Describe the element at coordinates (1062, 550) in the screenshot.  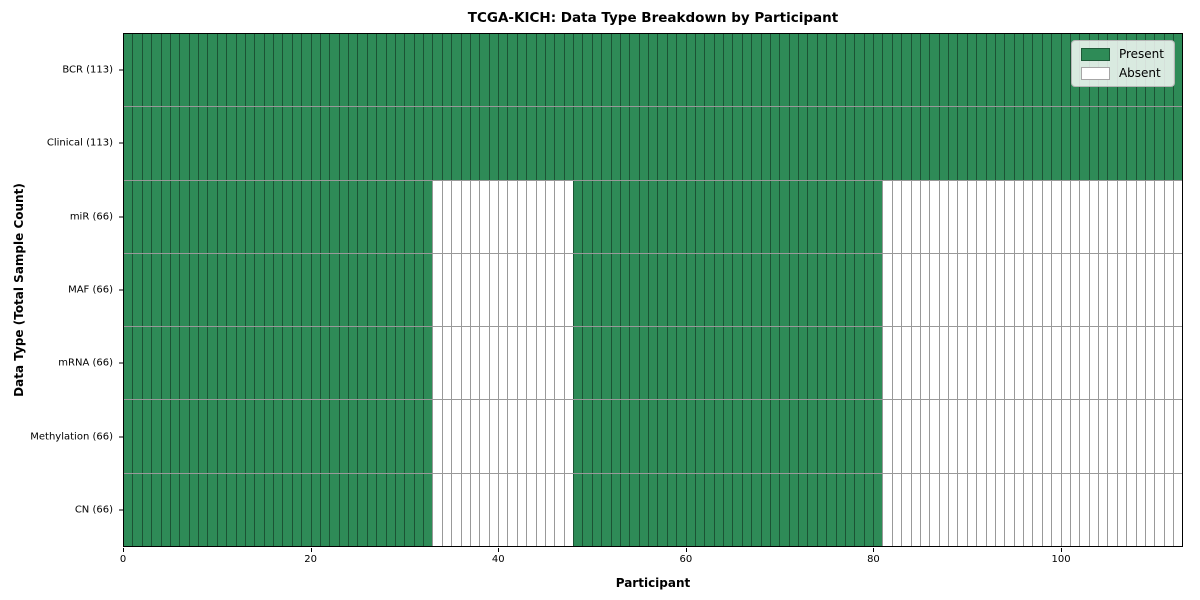
I see `x-tick-mark` at that location.